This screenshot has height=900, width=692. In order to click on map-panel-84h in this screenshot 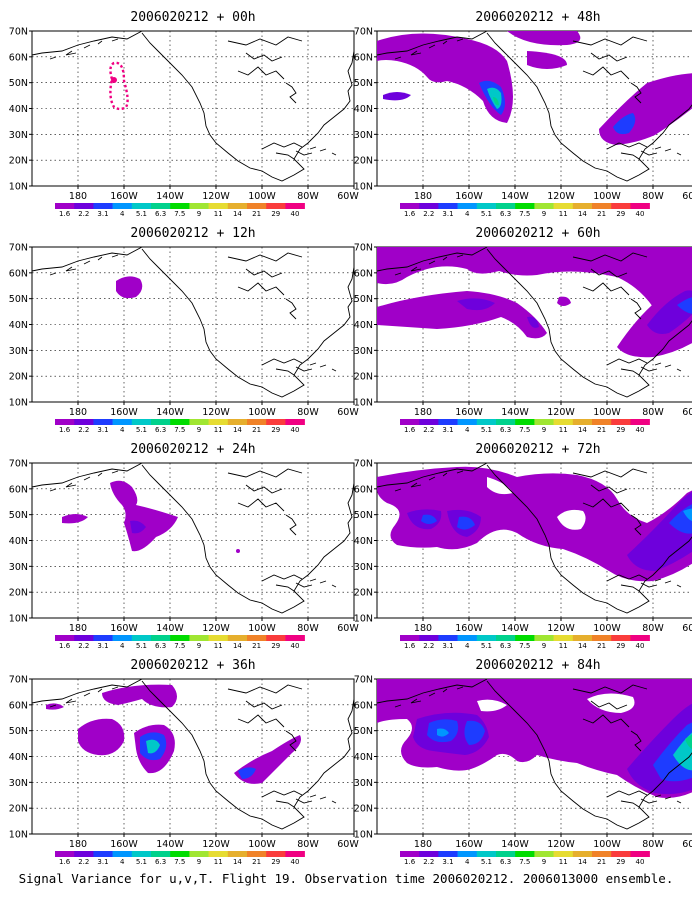, I will do `click(534, 756)`.